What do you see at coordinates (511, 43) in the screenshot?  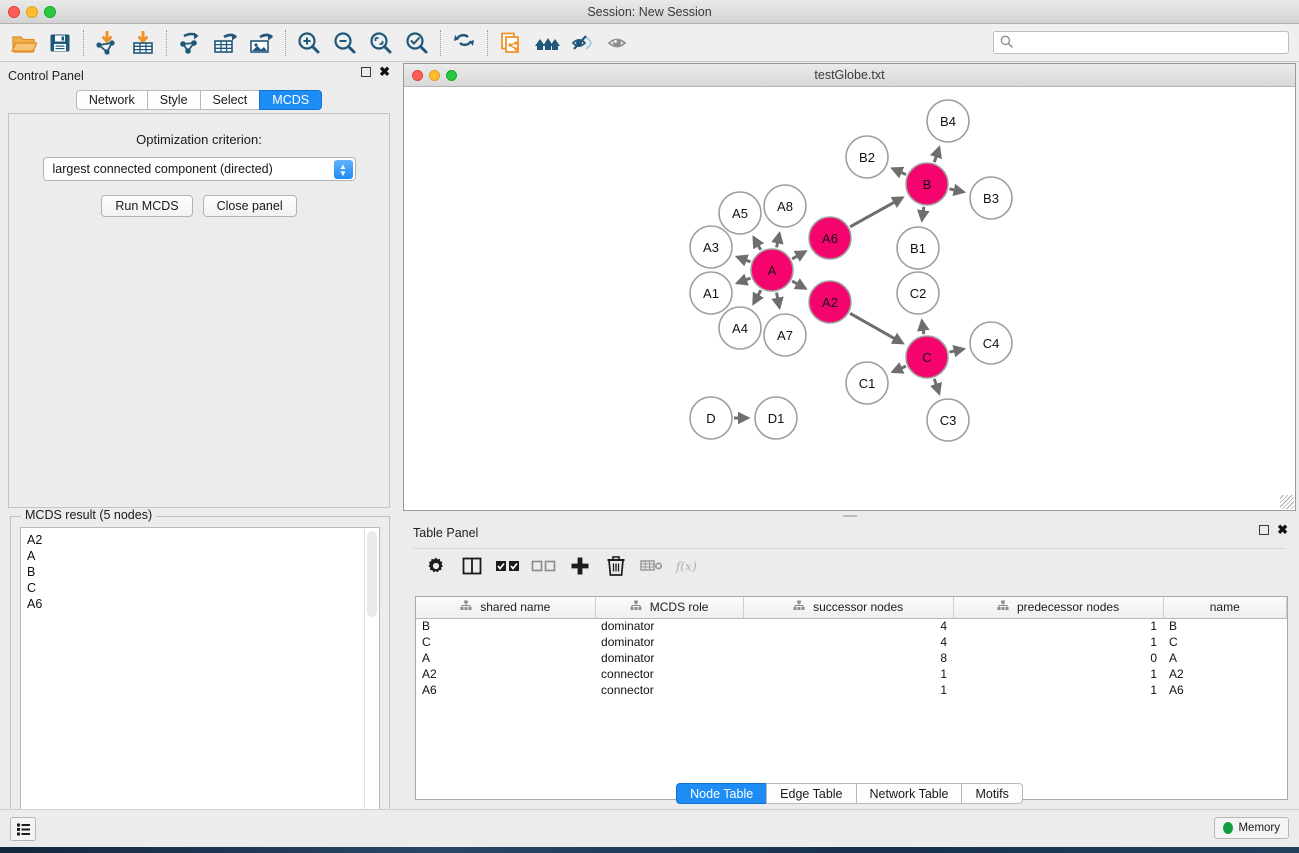 I see `new-network-icon` at bounding box center [511, 43].